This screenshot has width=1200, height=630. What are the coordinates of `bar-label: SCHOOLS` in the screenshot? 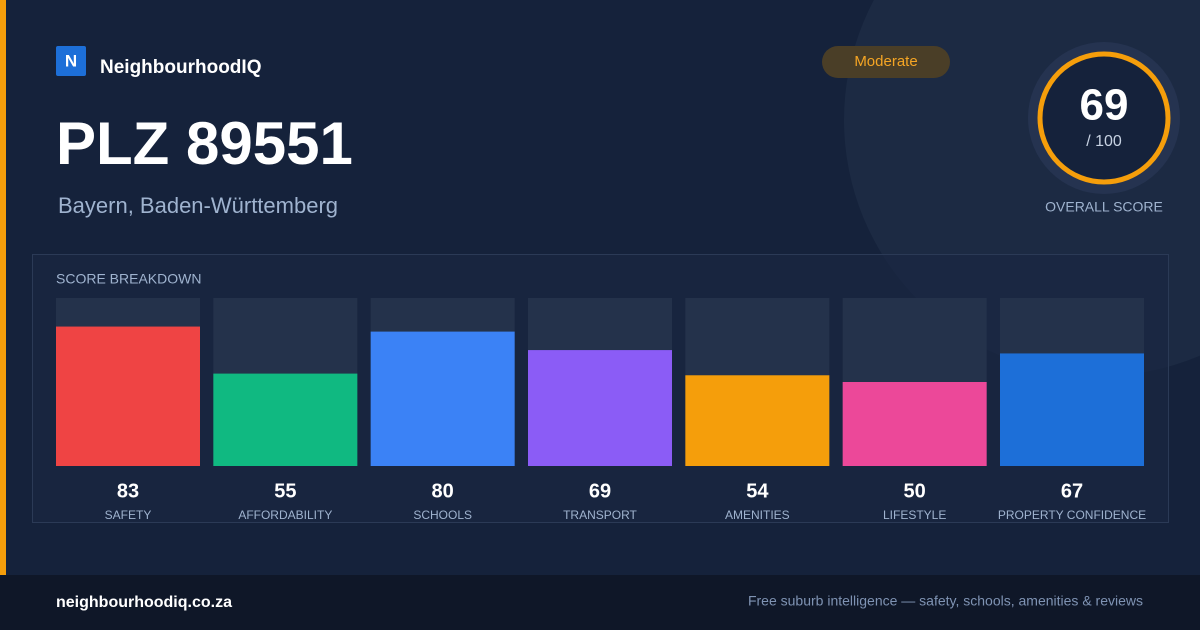 It's located at (442, 515).